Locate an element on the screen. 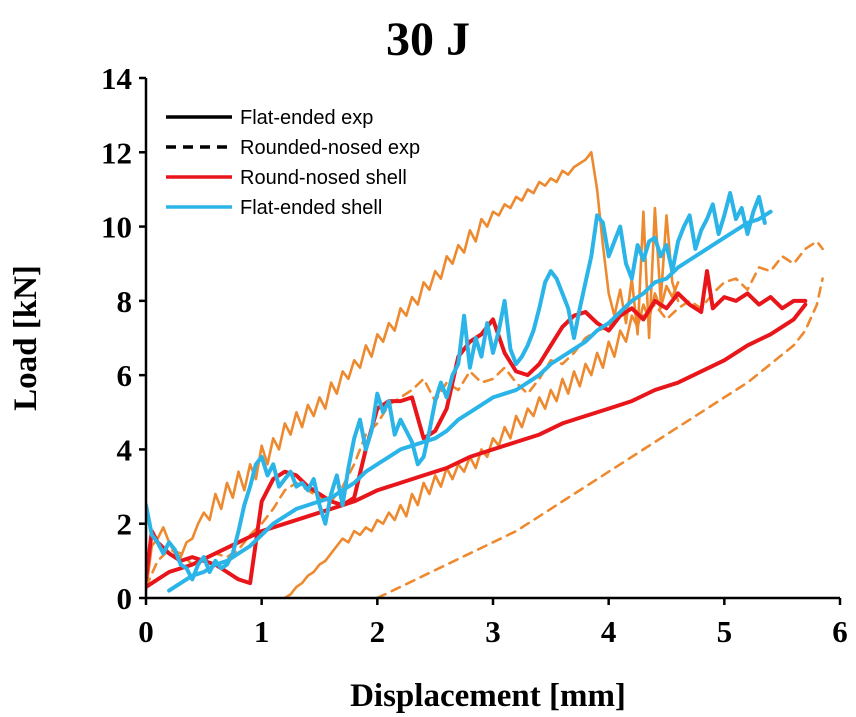  legend-label-2: Rounded-nosed exp is located at coordinates (330, 148).